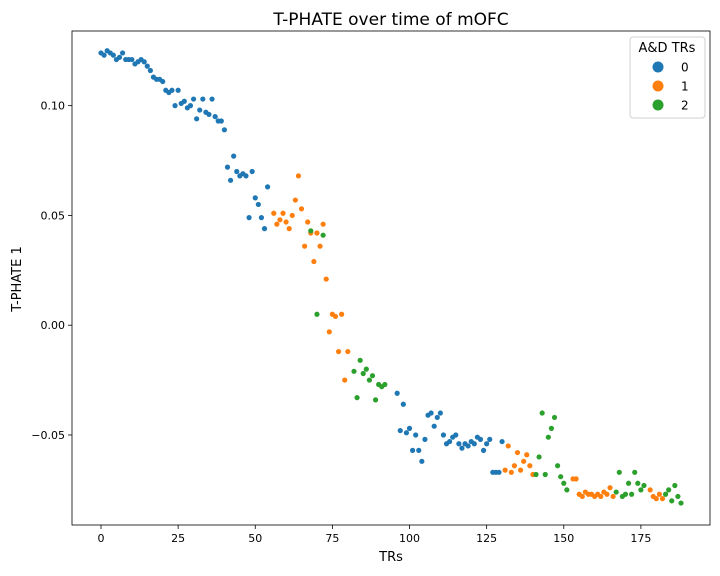 This screenshot has height=576, width=720. I want to click on y-tick-label: 0.05, so click(53, 215).